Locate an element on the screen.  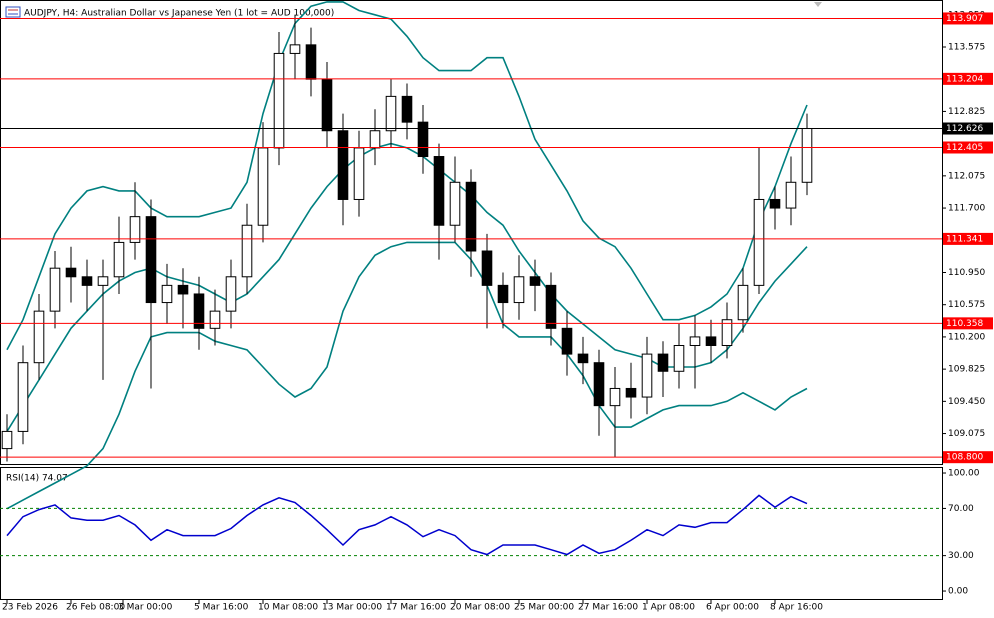
y-tick-label: 111.700 is located at coordinates (966, 209).